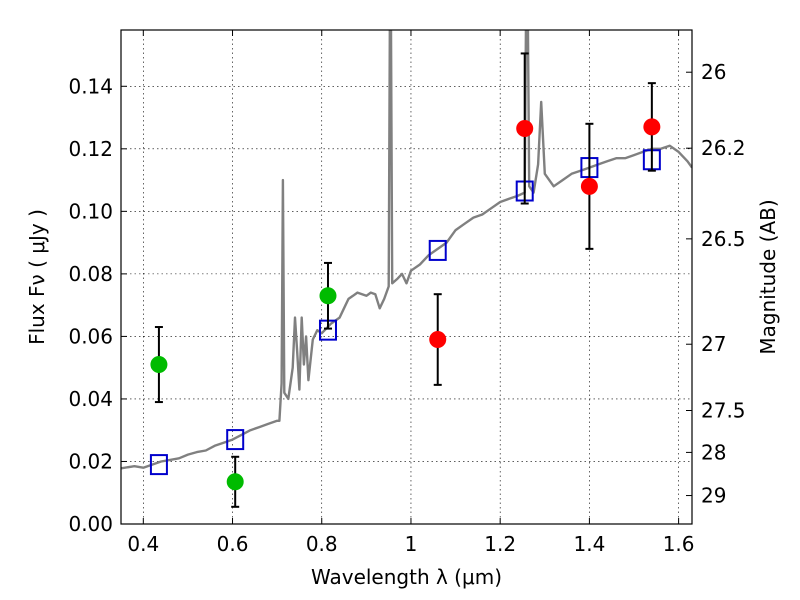  I want to click on x-tick-label: 1.2, so click(500, 544).